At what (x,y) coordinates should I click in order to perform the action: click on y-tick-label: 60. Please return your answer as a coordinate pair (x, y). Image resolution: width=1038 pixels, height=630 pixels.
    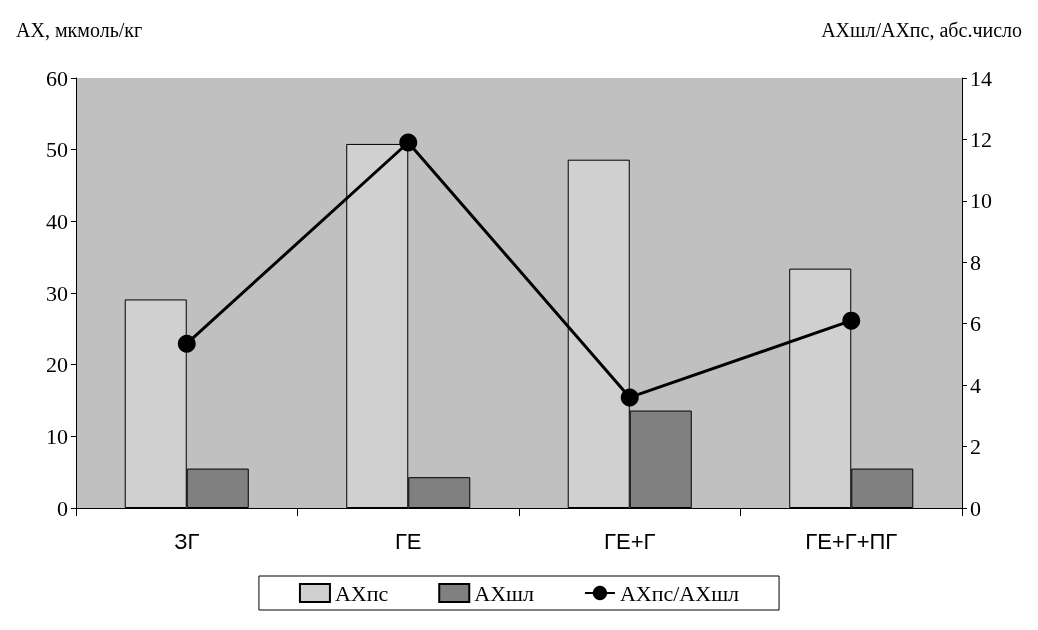
    Looking at the image, I should click on (57, 78).